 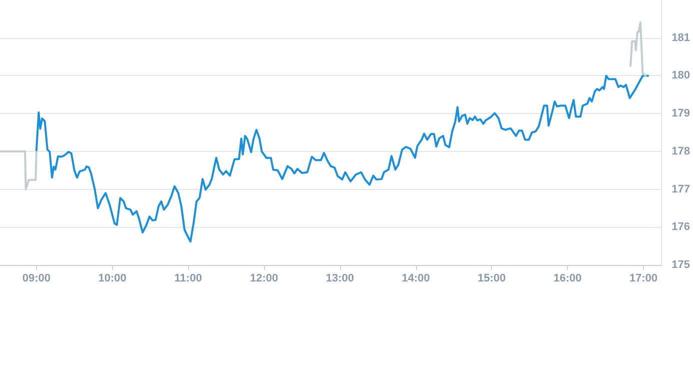 I want to click on x-tick-label: 10:00, so click(x=112, y=278).